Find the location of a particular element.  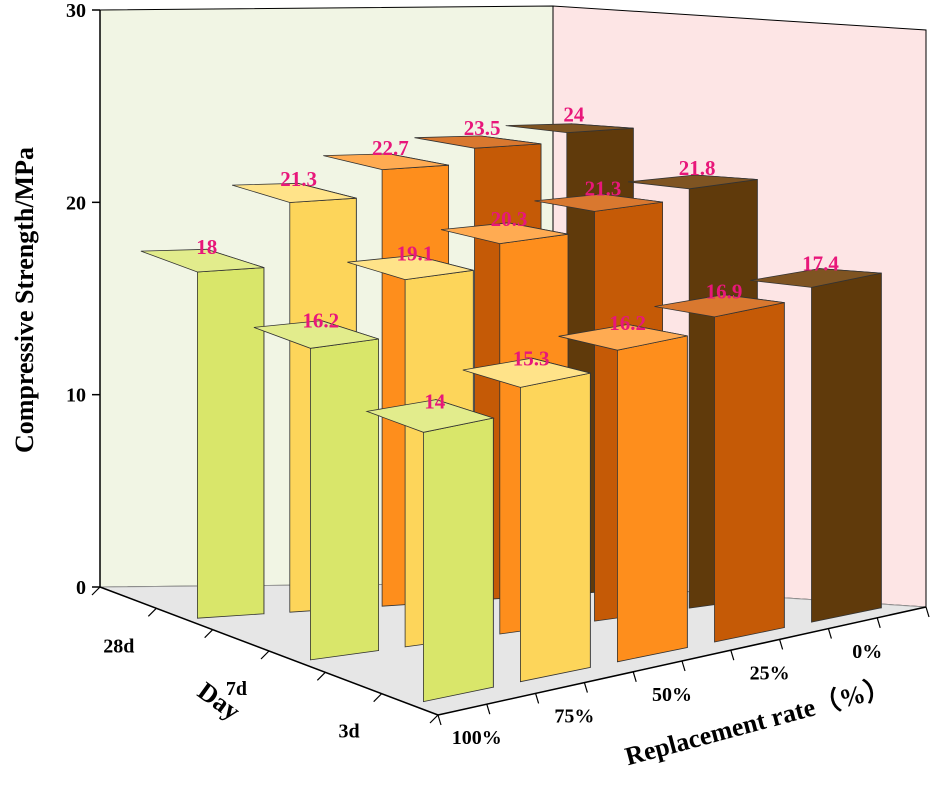

z-tick-label: 20 is located at coordinates (76, 203).